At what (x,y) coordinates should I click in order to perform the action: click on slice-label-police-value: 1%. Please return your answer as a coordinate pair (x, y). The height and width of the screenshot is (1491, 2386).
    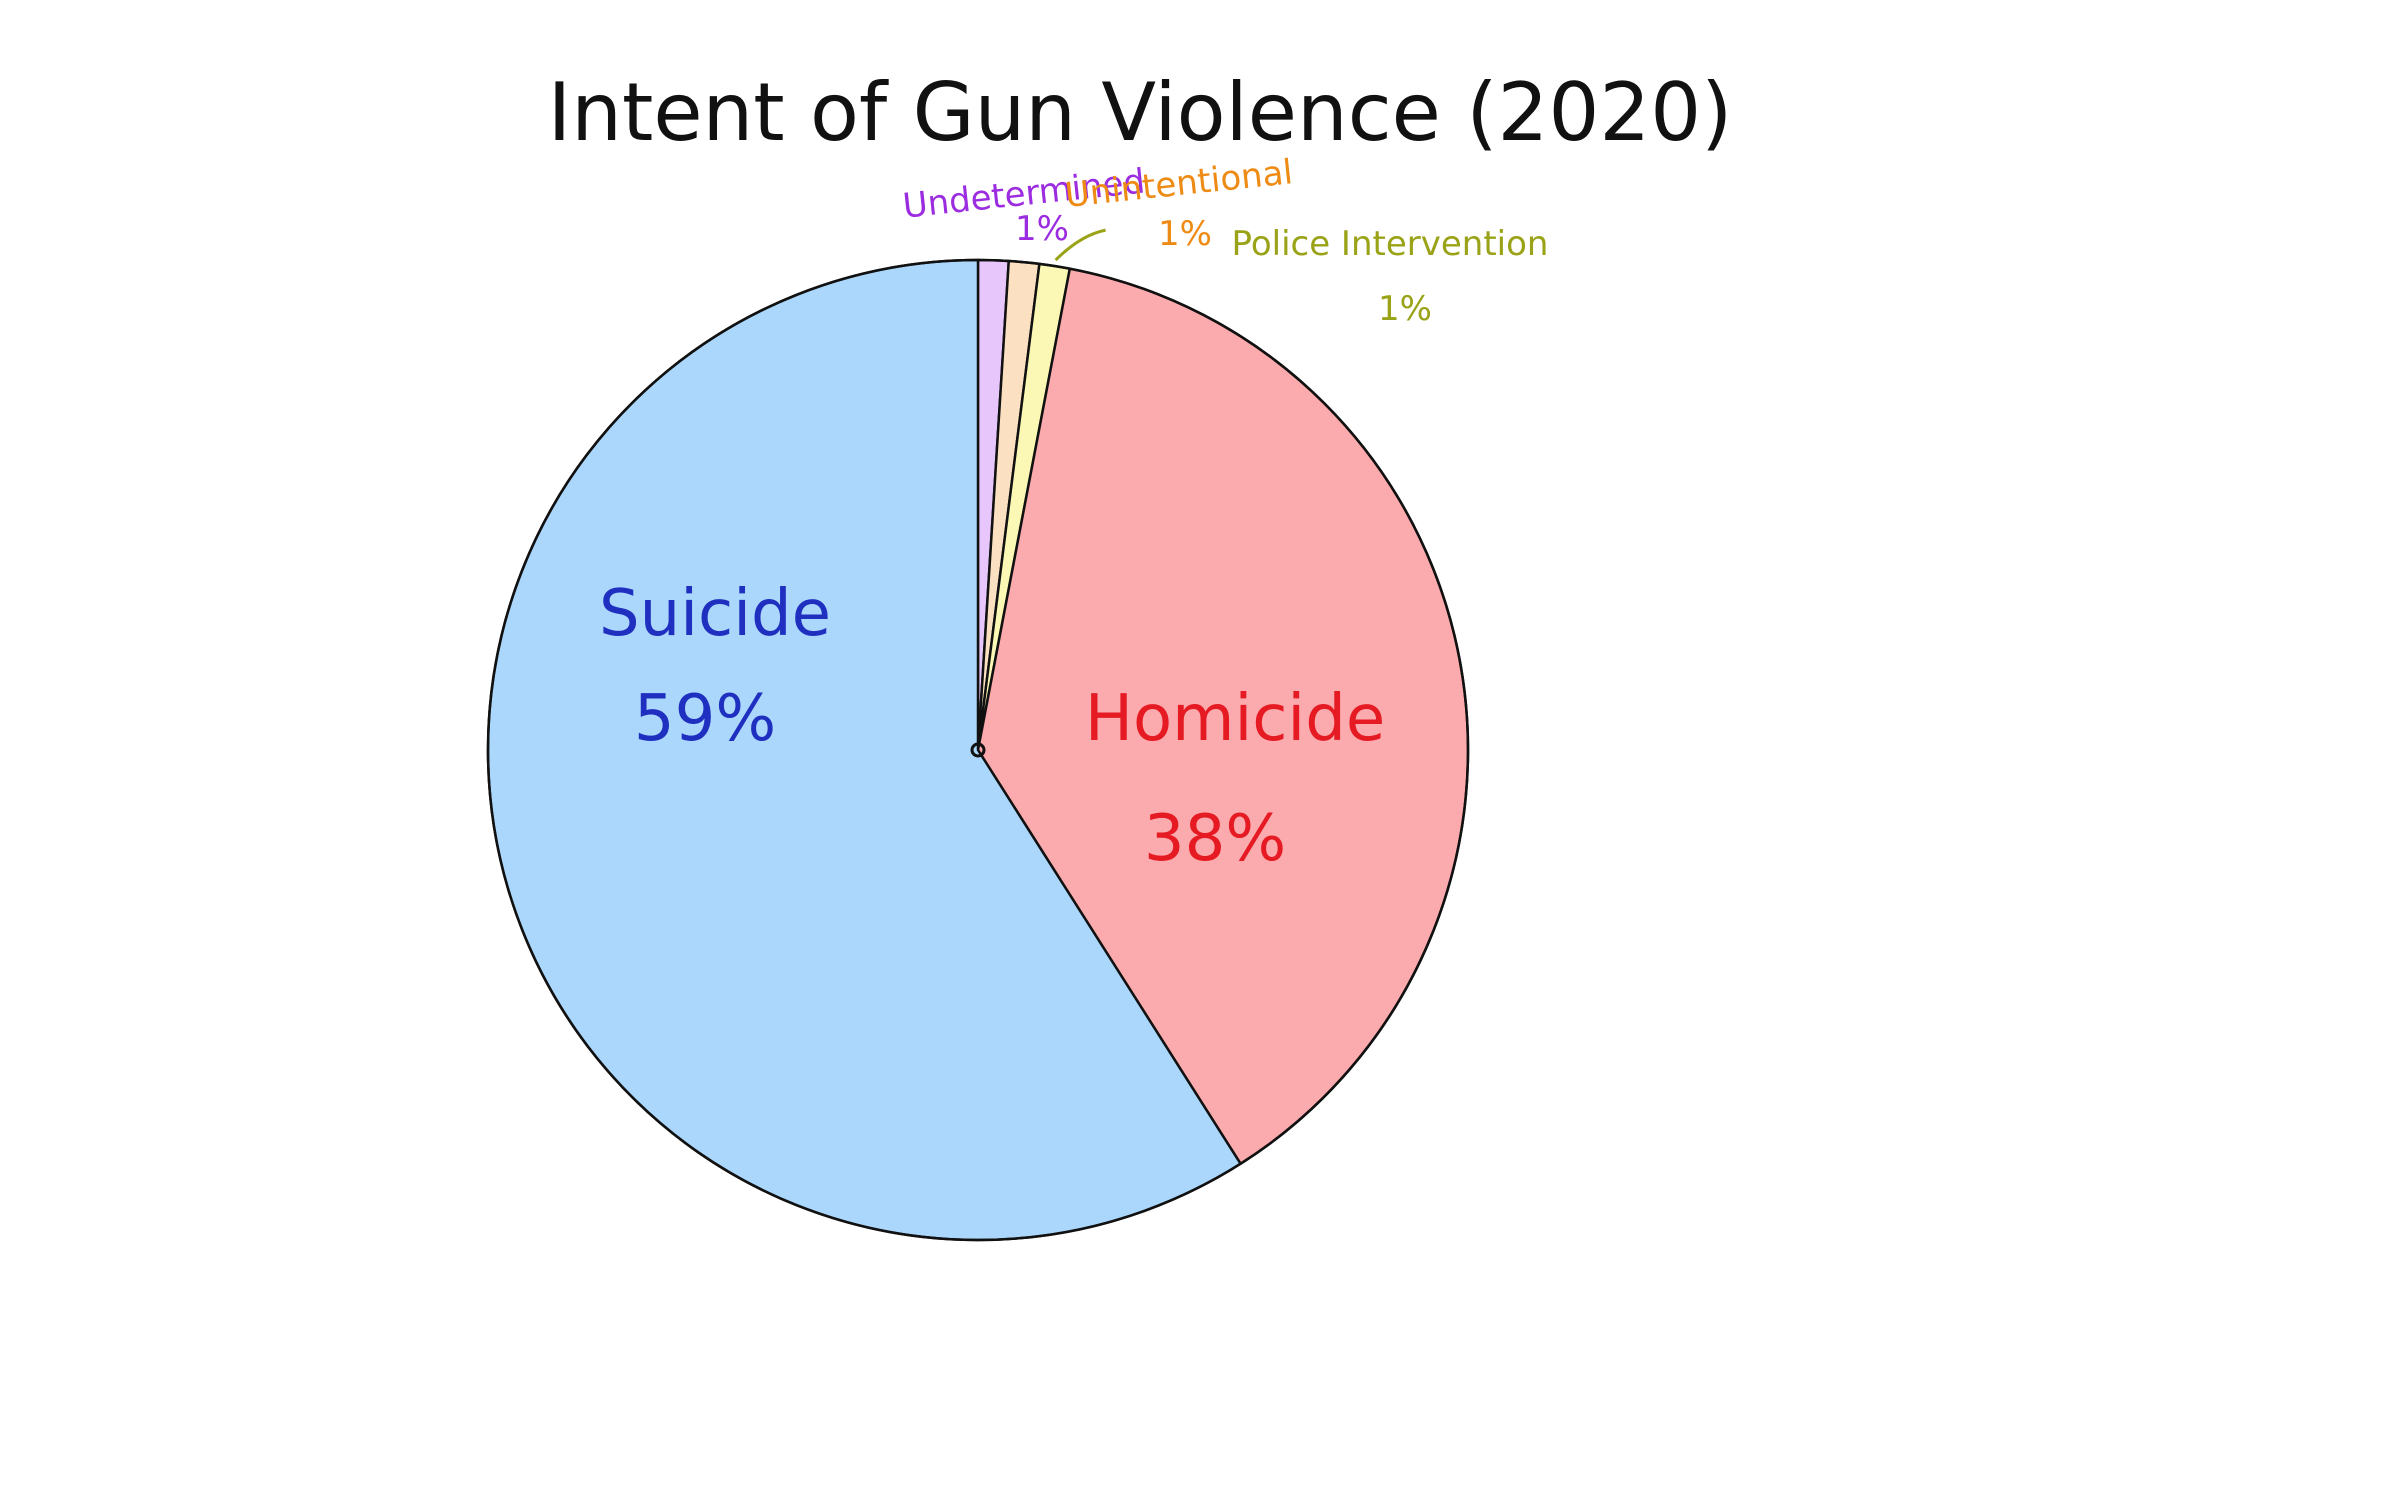
    Looking at the image, I should click on (1405, 309).